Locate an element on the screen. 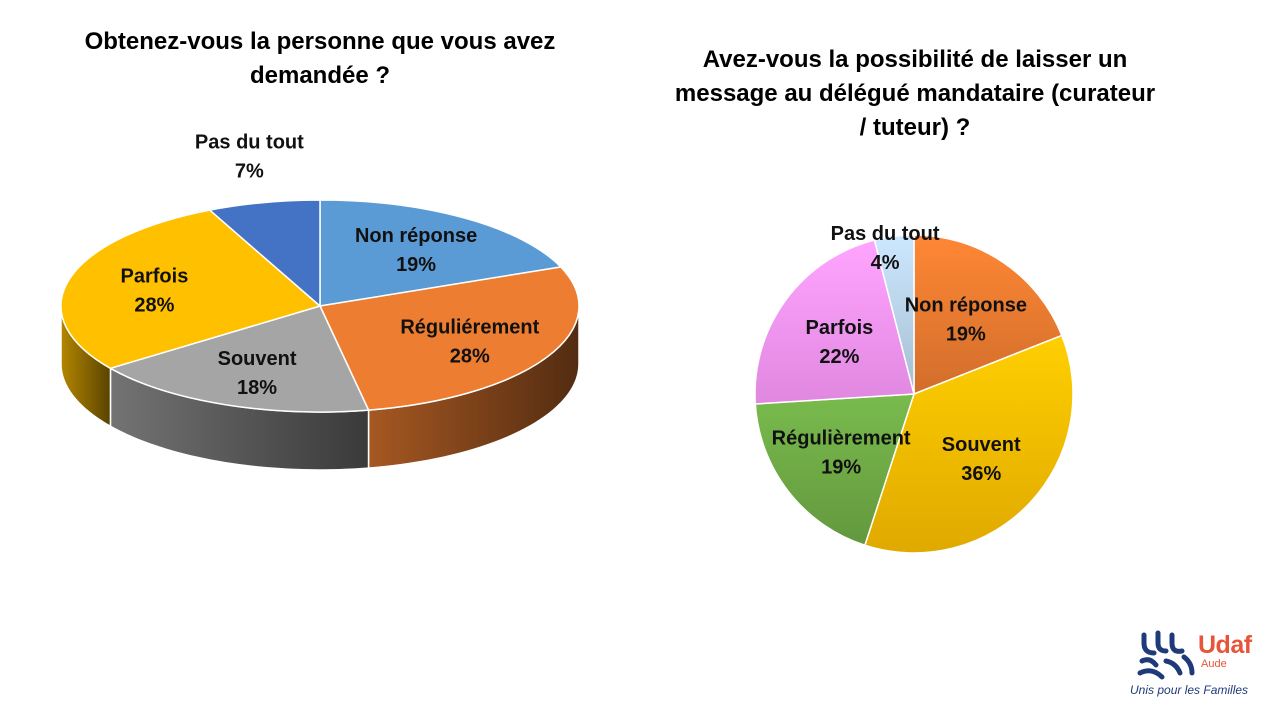  chart-1-label-souvent: Souvent 18% is located at coordinates (257, 373).